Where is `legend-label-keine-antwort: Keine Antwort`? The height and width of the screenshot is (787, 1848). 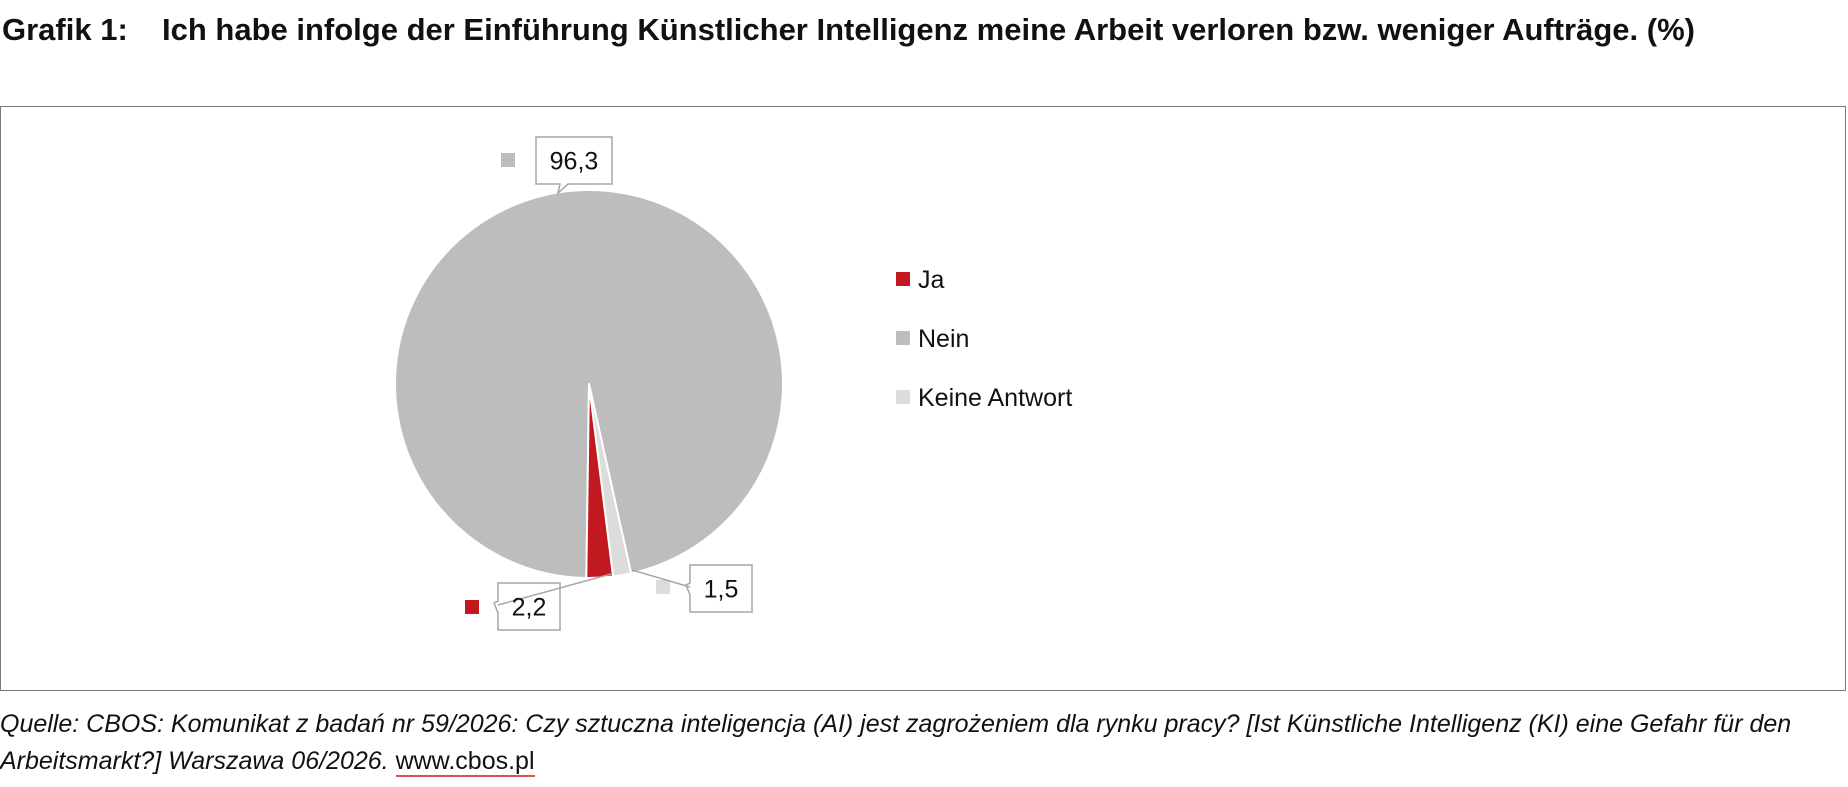
legend-label-keine-antwort: Keine Antwort is located at coordinates (995, 398).